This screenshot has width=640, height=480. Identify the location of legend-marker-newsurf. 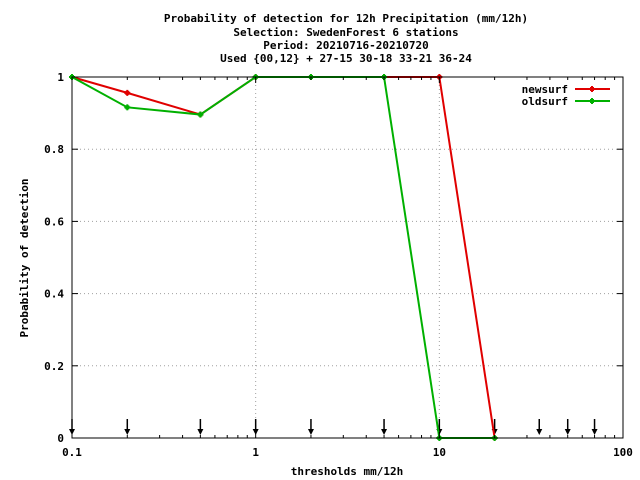
(592, 89).